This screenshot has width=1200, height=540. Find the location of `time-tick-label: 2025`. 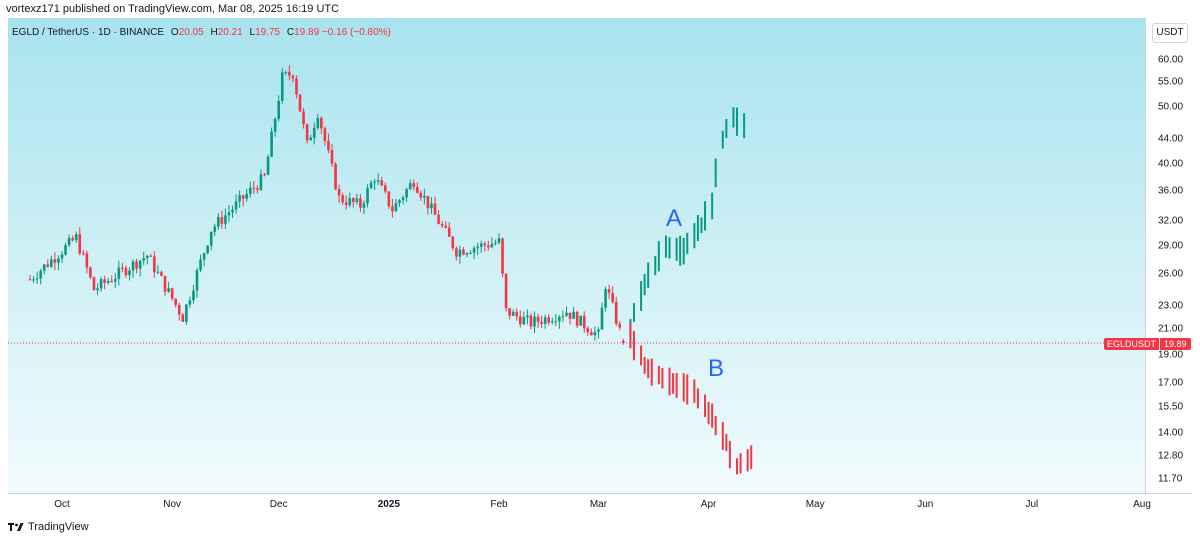

time-tick-label: 2025 is located at coordinates (388, 504).